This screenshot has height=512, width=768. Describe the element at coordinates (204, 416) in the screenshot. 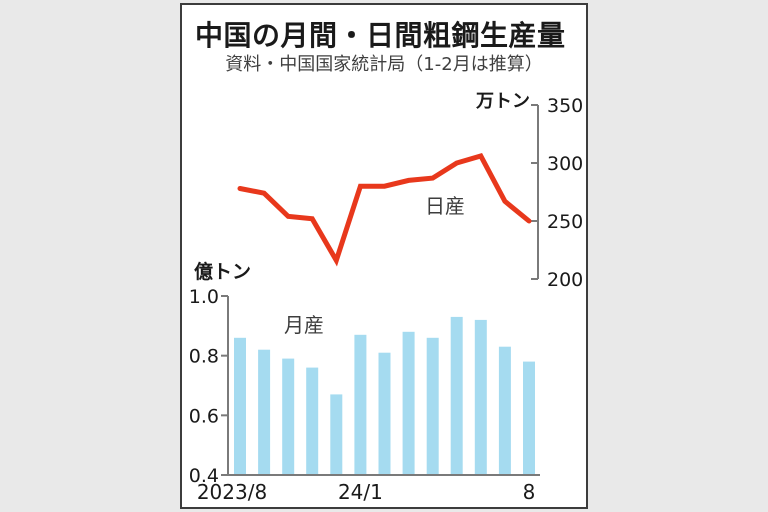

I see `left-axis-tick-label: 0.6` at that location.